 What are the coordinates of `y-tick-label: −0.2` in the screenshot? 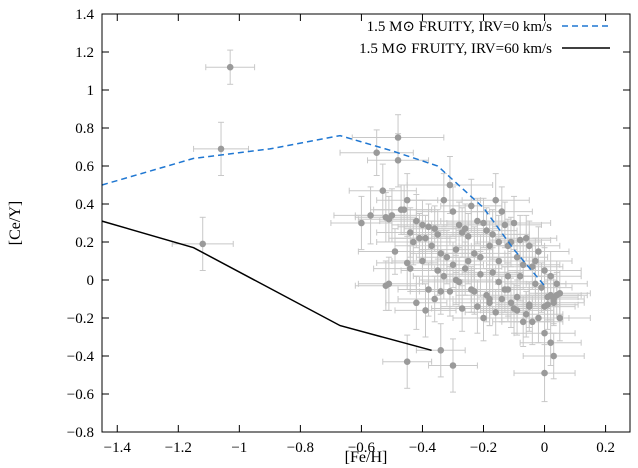 It's located at (80, 319).